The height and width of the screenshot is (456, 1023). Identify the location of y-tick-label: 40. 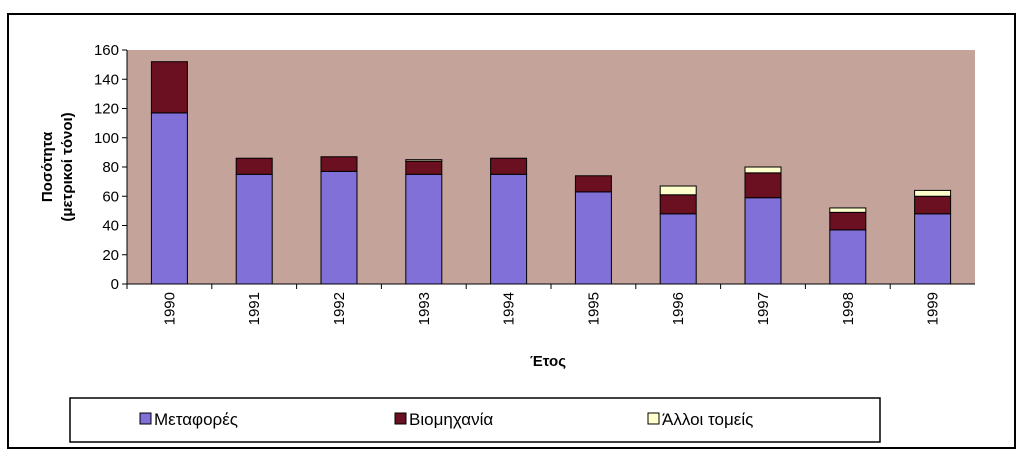
(110, 226).